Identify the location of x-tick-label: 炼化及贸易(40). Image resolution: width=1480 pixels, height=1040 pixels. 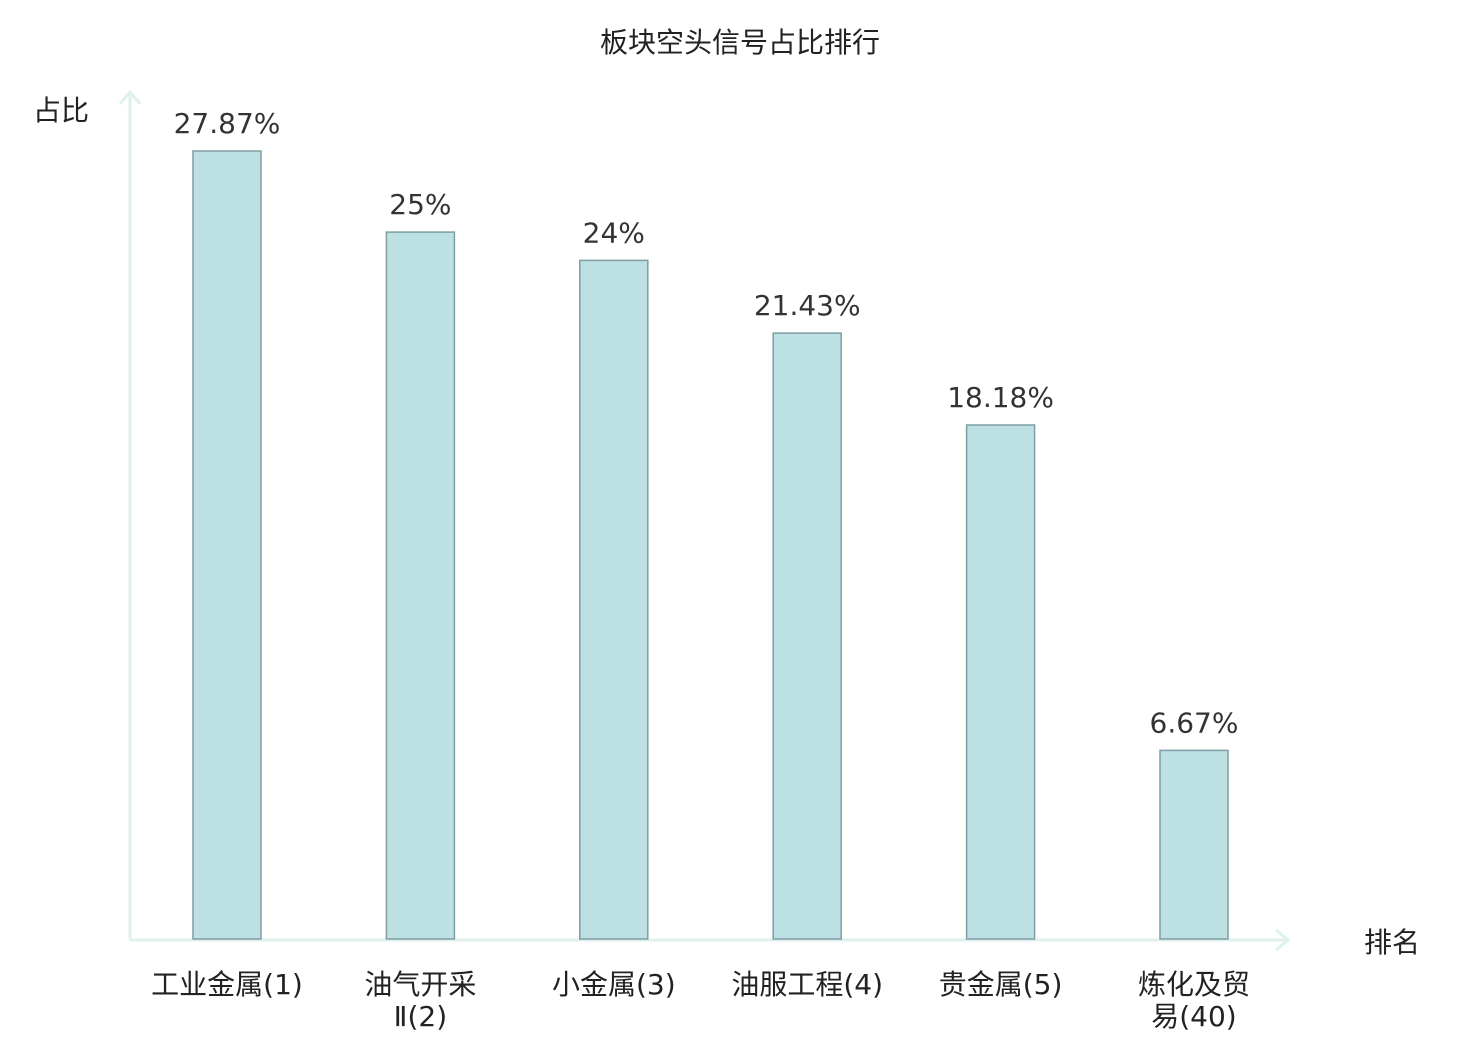
(1194, 1000).